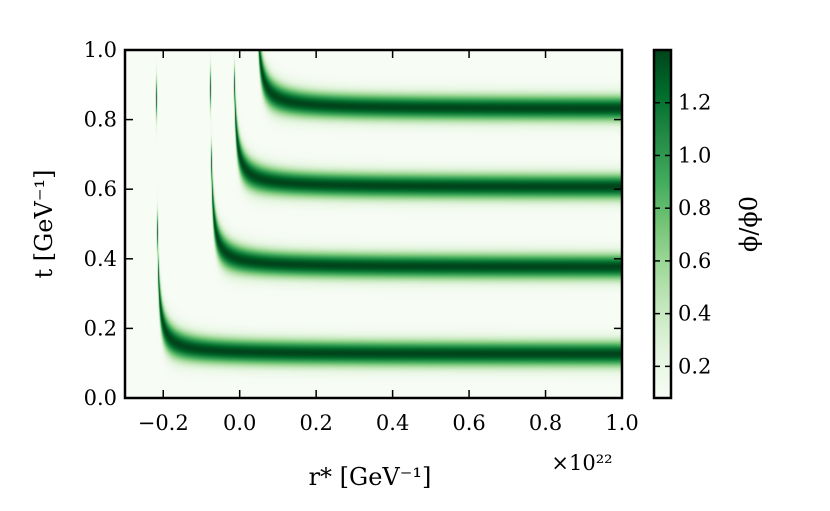 The width and height of the screenshot is (830, 511). Describe the element at coordinates (239, 423) in the screenshot. I see `x-tick-label: 0.0` at that location.